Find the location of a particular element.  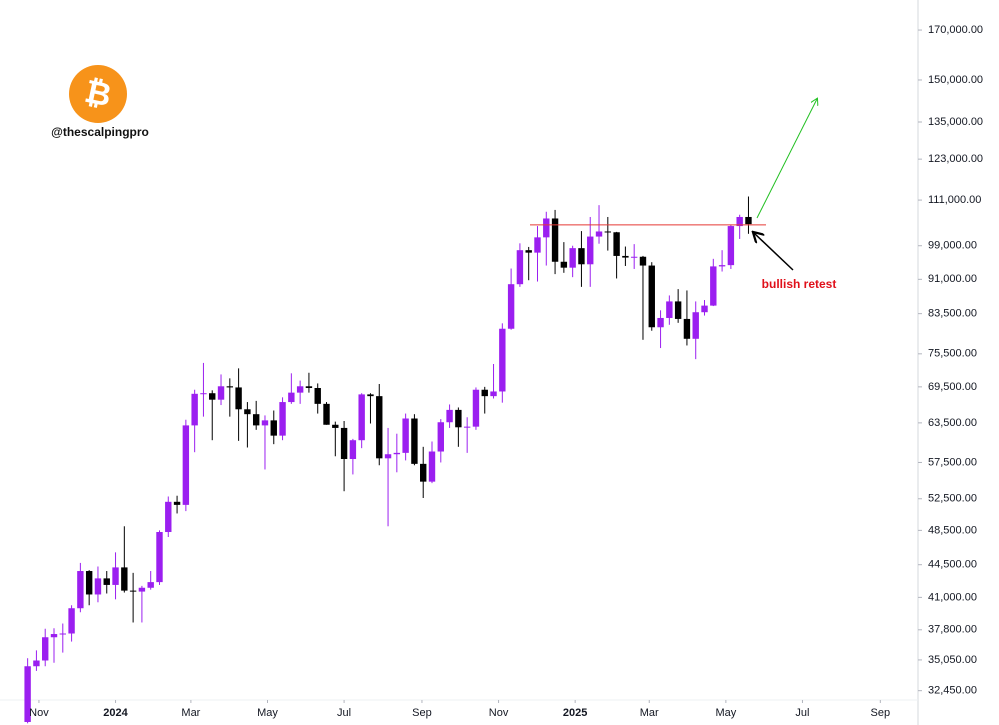

annotation: bullish retest is located at coordinates (799, 284).